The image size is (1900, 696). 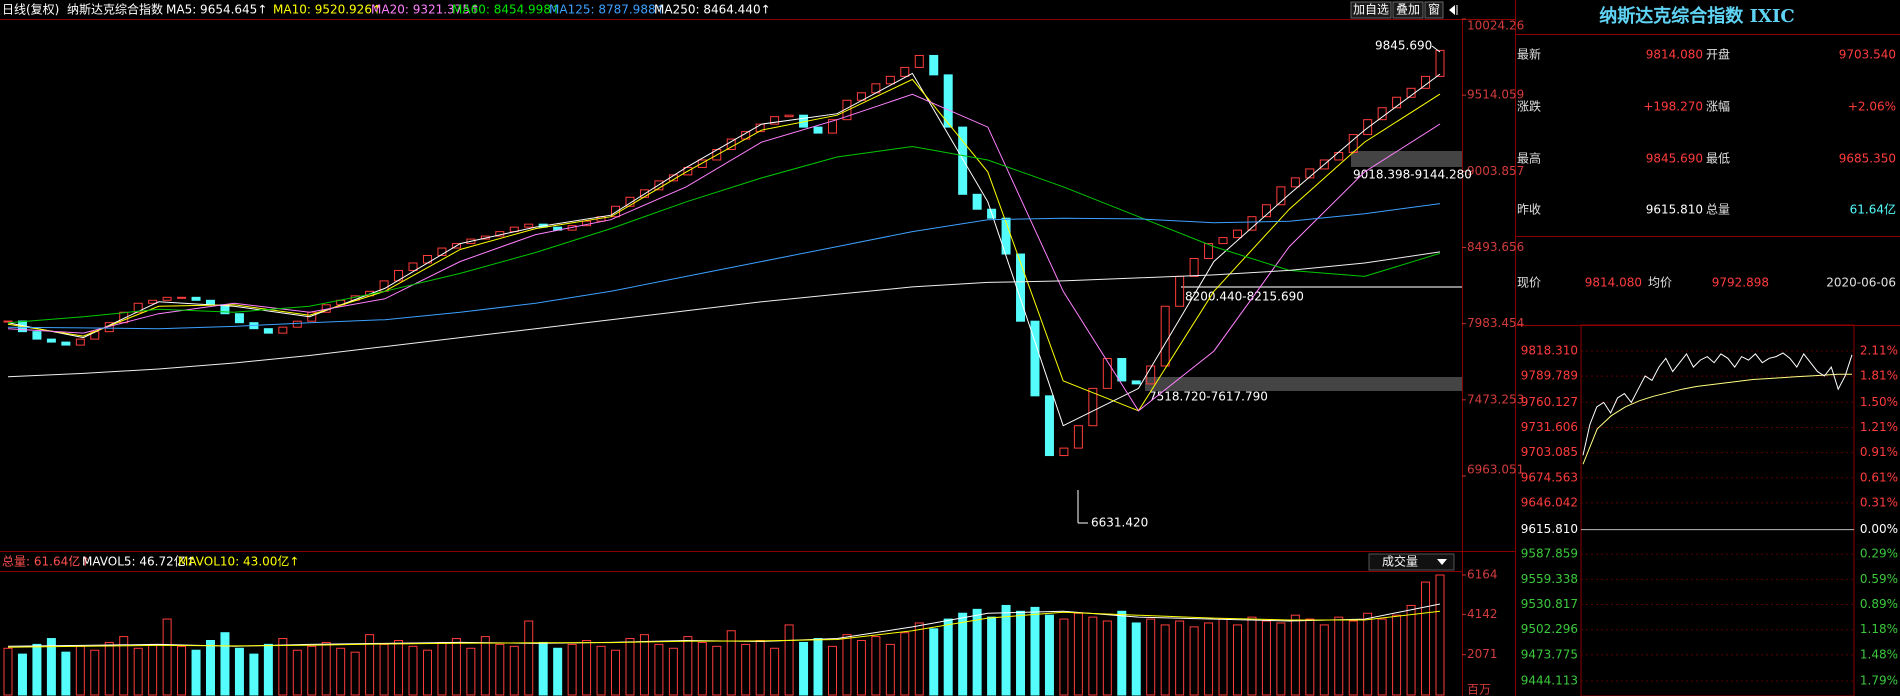 What do you see at coordinates (1529, 158) in the screenshot?
I see `quote-label: 最高` at bounding box center [1529, 158].